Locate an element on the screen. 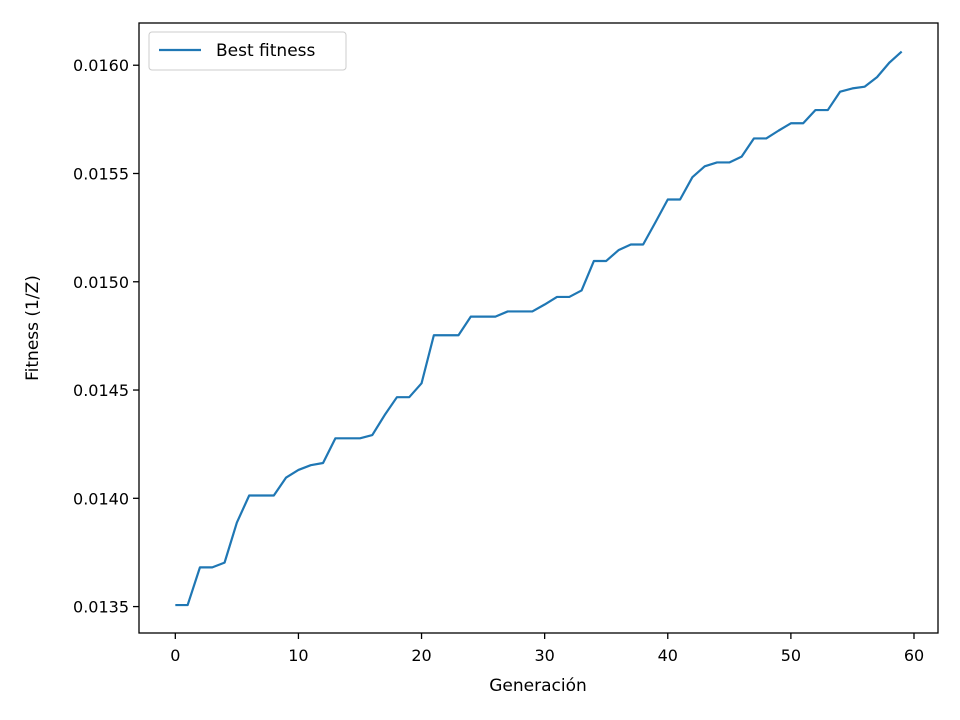  x-tick-label: 50 is located at coordinates (791, 655).